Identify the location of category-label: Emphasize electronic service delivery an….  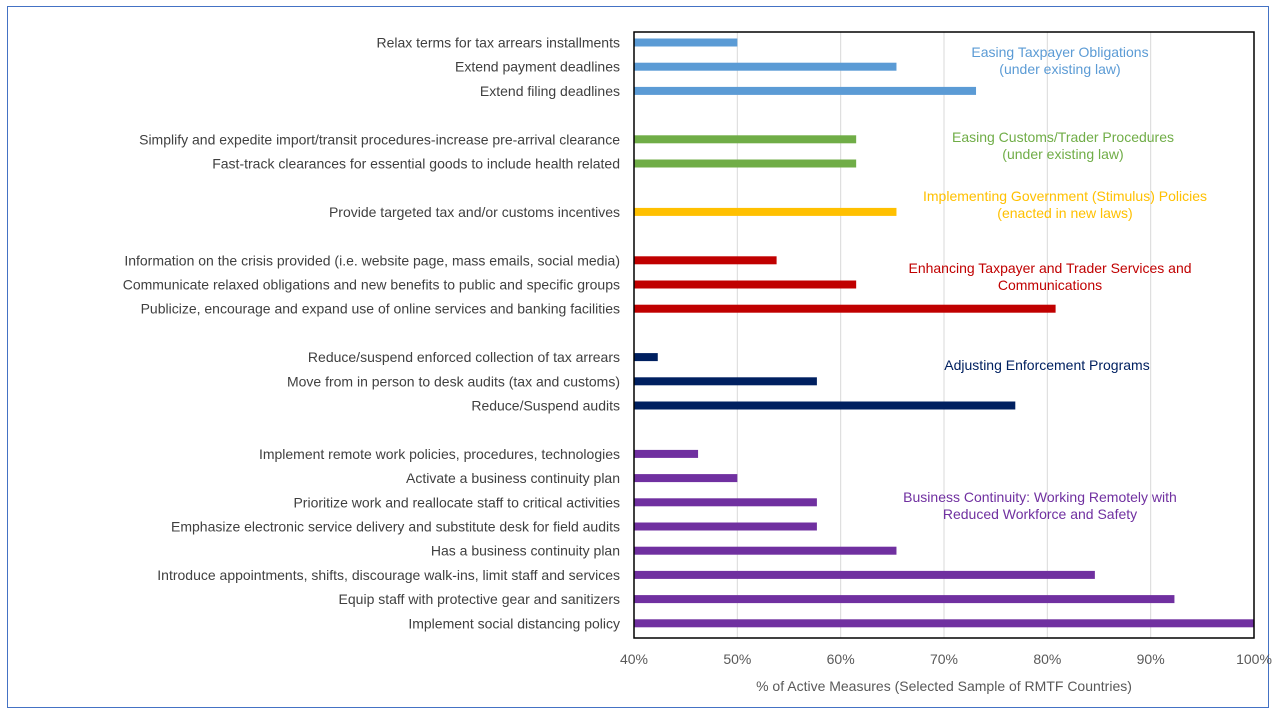
(395, 527).